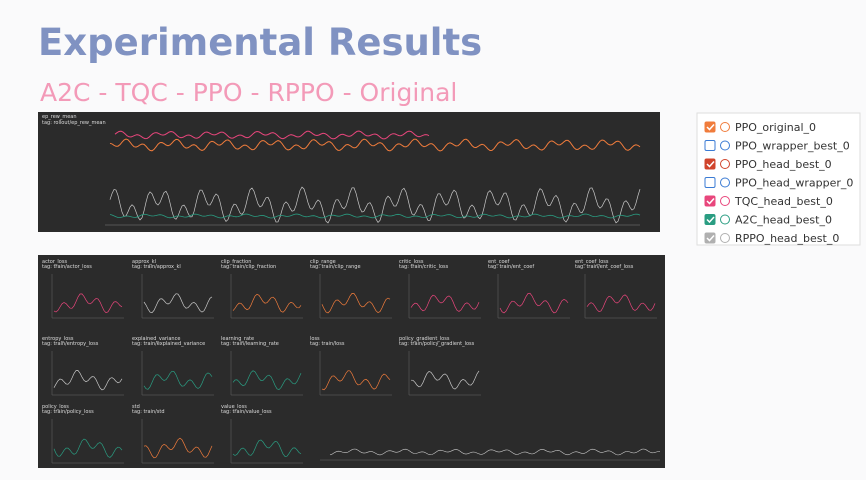 This screenshot has width=866, height=480. Describe the element at coordinates (604, 267) in the screenshot. I see `panel-tag: tag: train/ent_coef_loss` at that location.